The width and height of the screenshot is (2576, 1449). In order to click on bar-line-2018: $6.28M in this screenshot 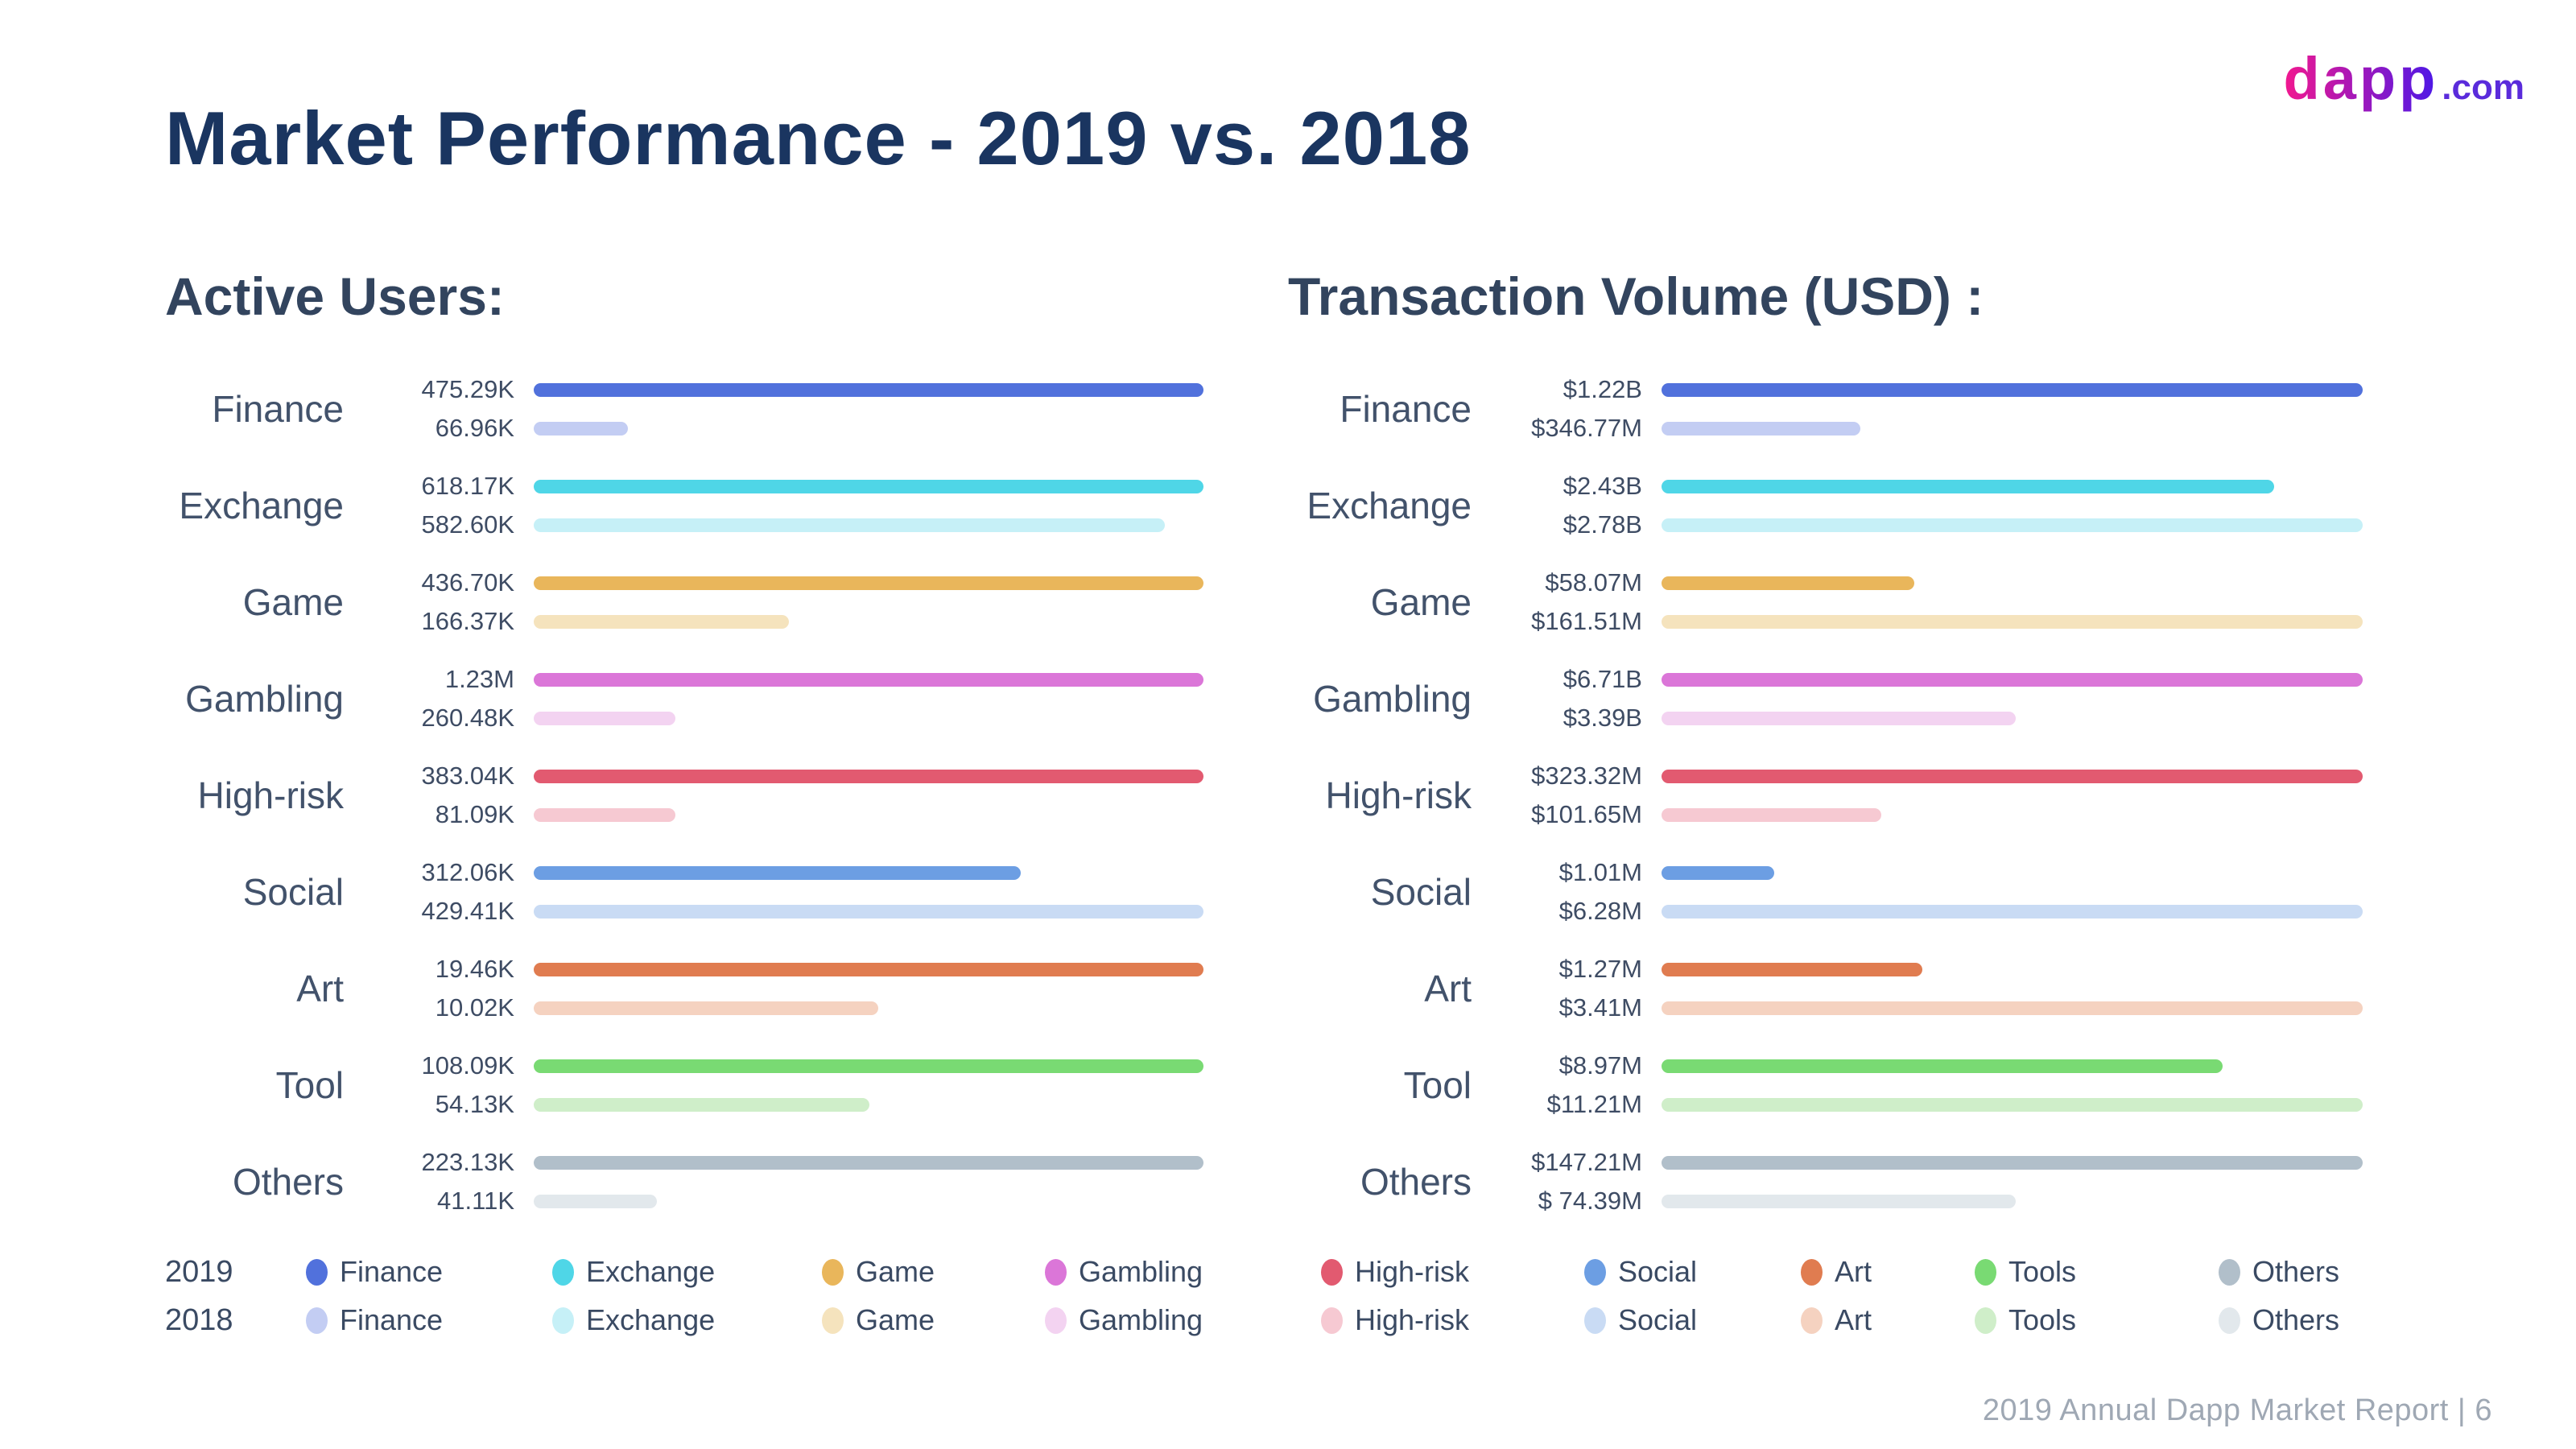, I will do `click(1923, 911)`.